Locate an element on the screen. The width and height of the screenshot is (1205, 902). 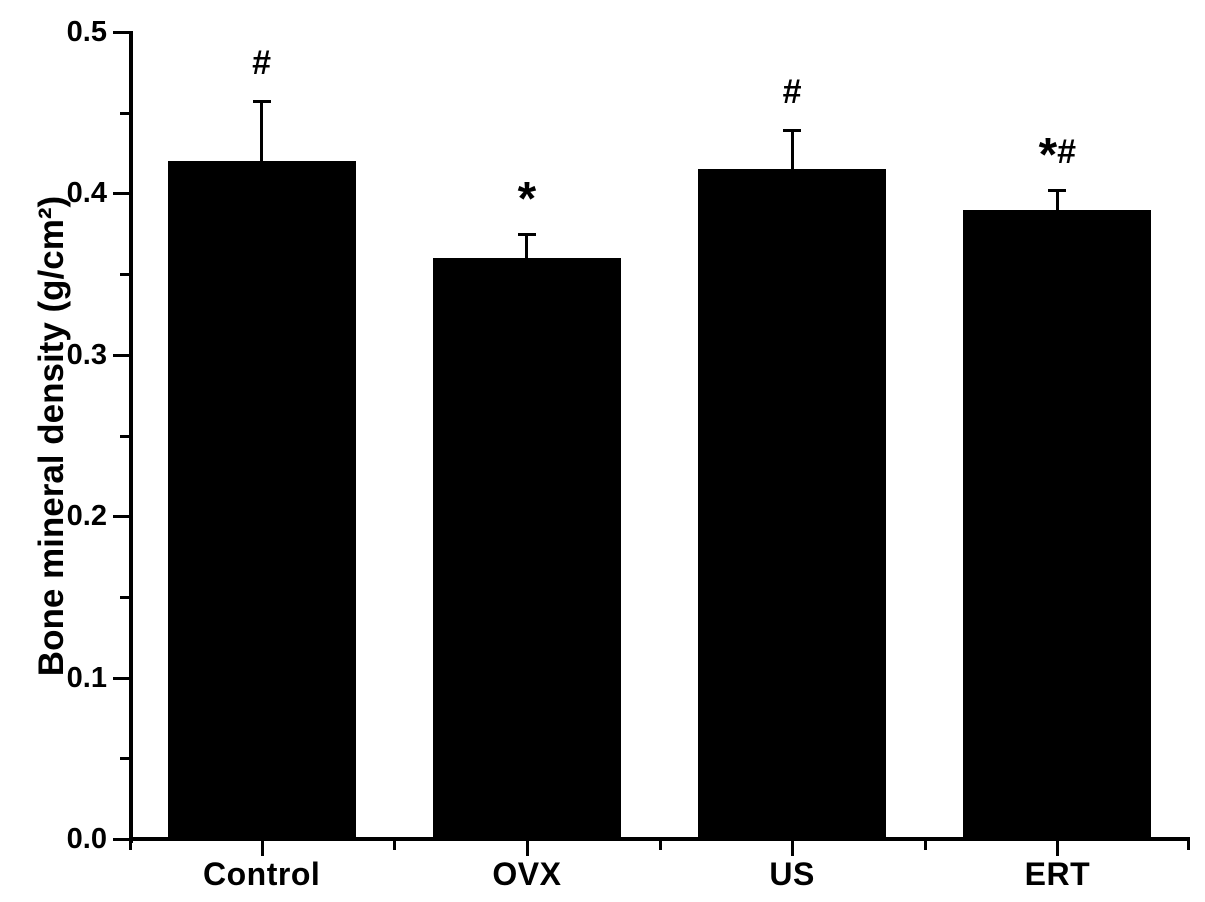
significance-marker: * is located at coordinates (527, 199).